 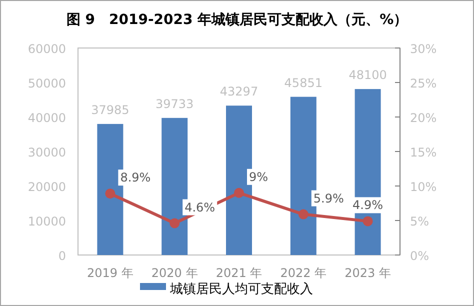 What do you see at coordinates (420, 256) in the screenshot?
I see `y2-tick-label: 0%` at bounding box center [420, 256].